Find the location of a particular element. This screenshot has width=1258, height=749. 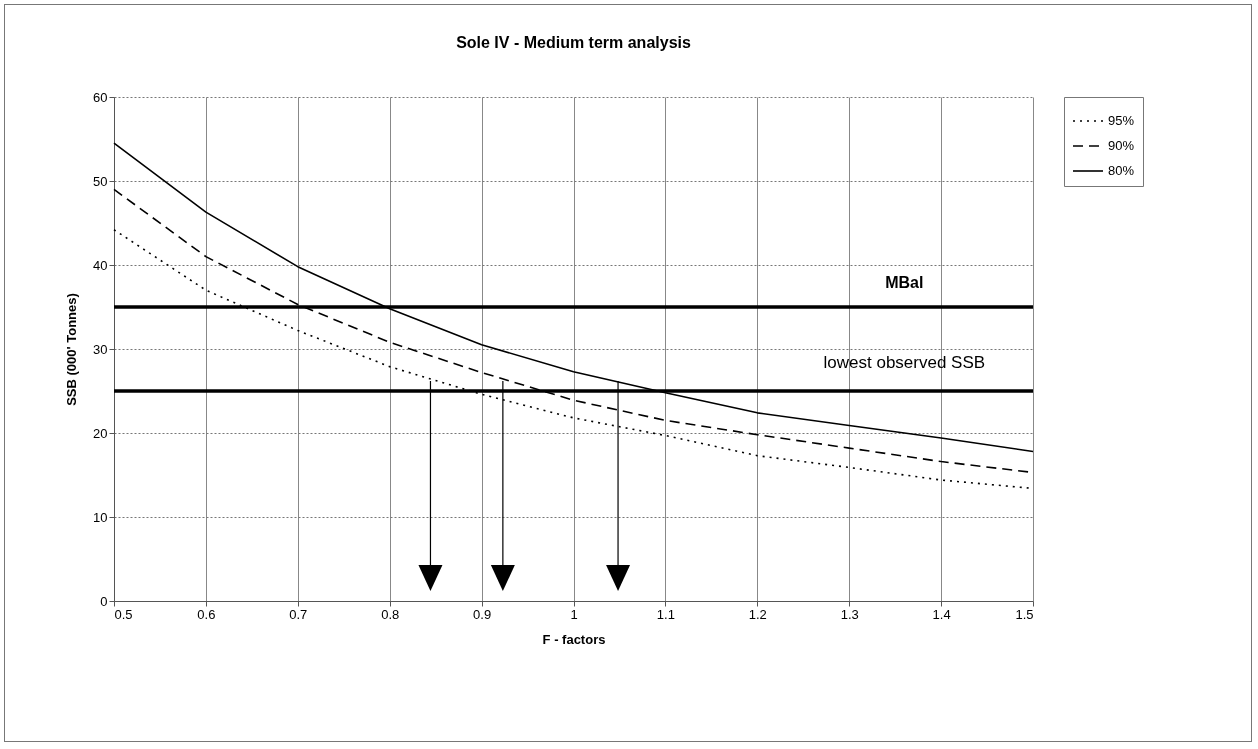

ref-line-label: lowest observed SSB is located at coordinates (904, 362).